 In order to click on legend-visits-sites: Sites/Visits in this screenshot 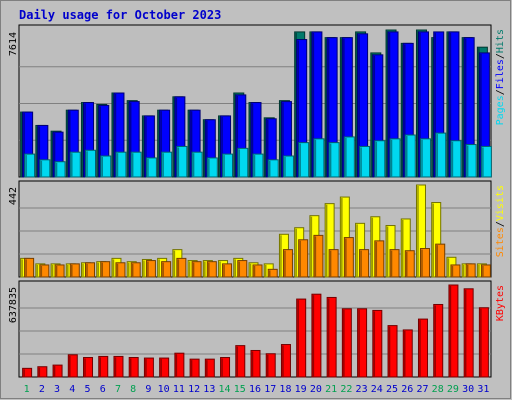, I will do `click(500, 221)`.